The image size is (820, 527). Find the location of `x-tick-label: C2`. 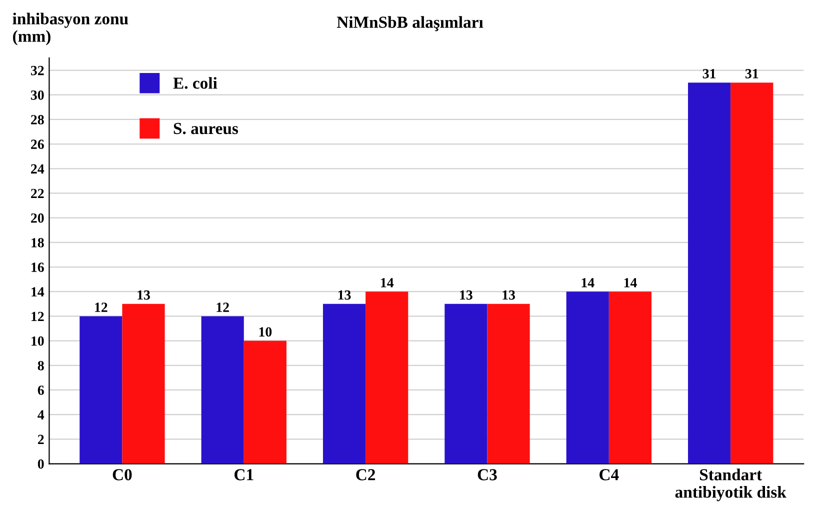

x-tick-label: C2 is located at coordinates (366, 474).